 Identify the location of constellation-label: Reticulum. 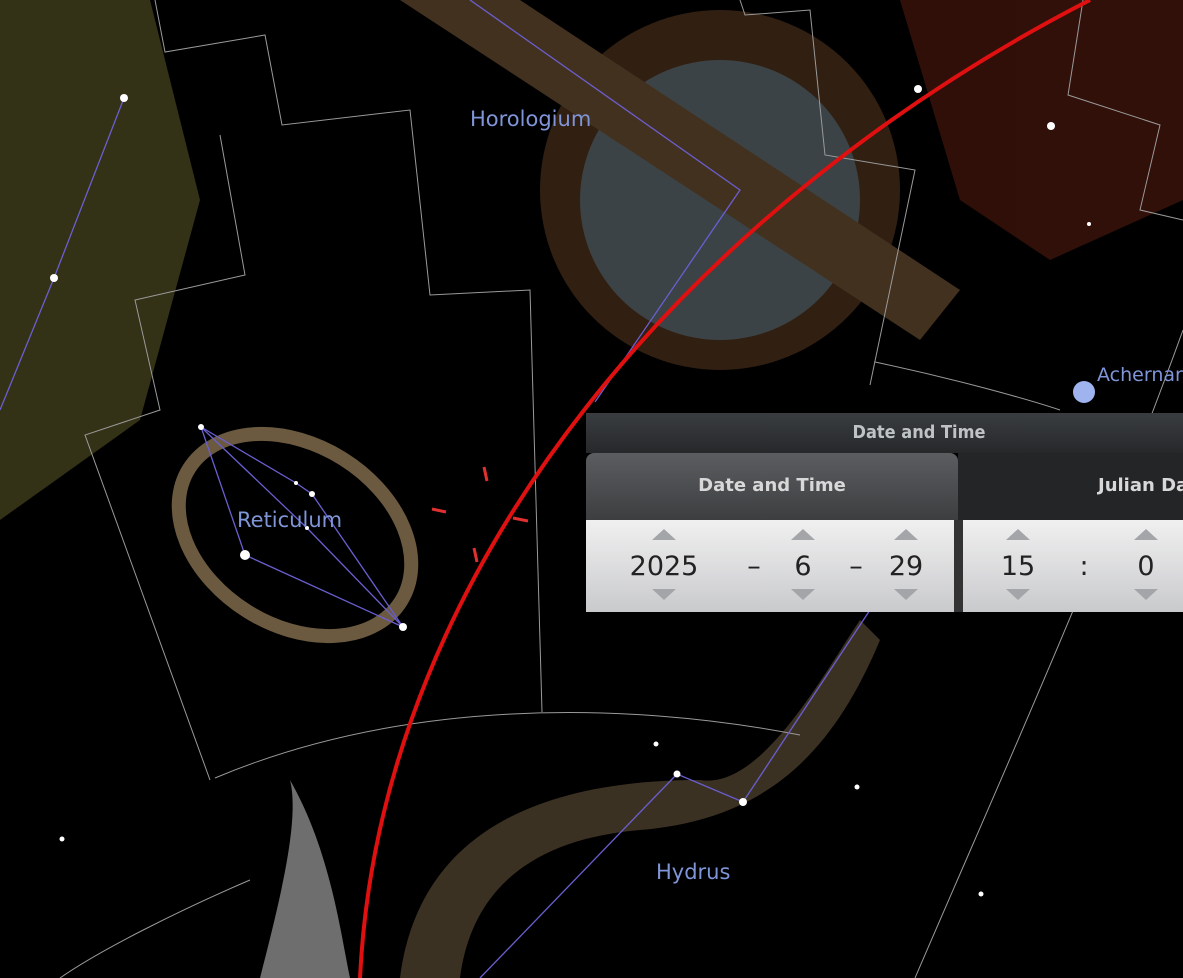
(289, 520).